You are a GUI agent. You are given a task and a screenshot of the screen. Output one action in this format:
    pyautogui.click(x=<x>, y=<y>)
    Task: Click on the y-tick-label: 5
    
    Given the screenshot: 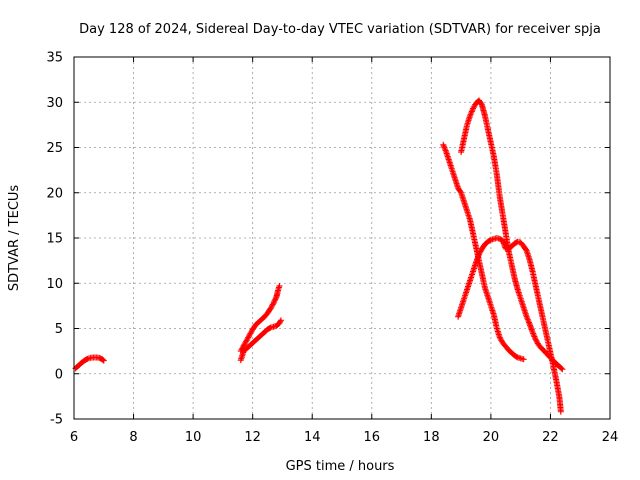 What is the action you would take?
    pyautogui.click(x=59, y=329)
    